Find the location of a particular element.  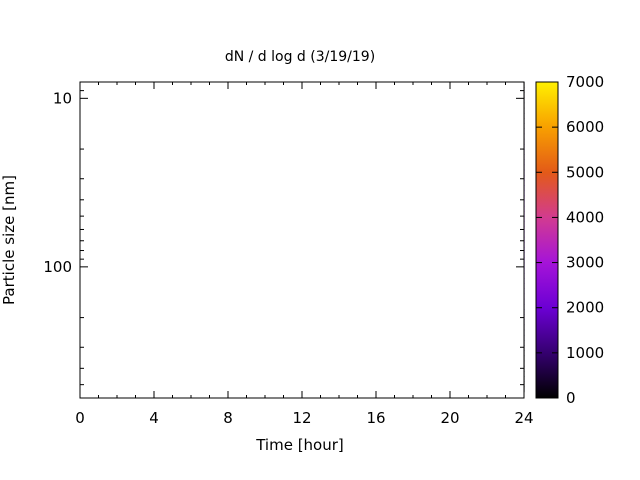

chart-title: dN / d log d (3/19/19) is located at coordinates (300, 57).